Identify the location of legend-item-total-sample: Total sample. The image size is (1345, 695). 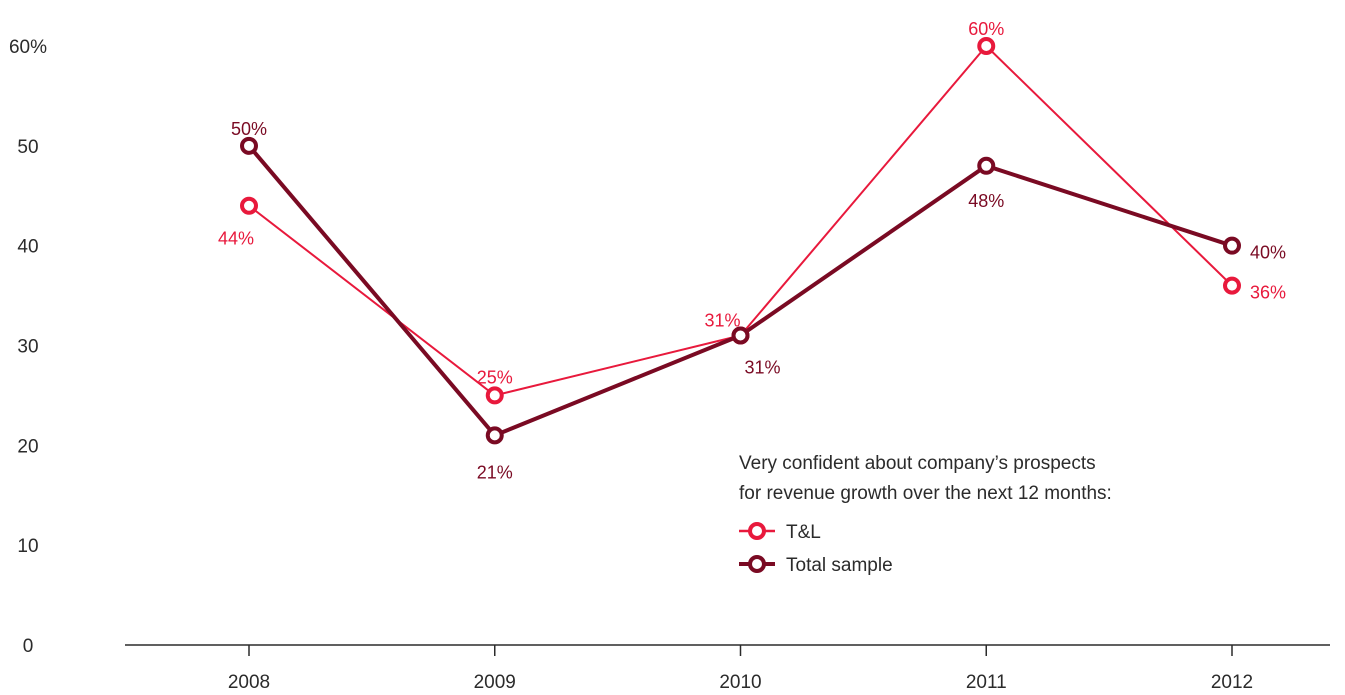
(816, 565).